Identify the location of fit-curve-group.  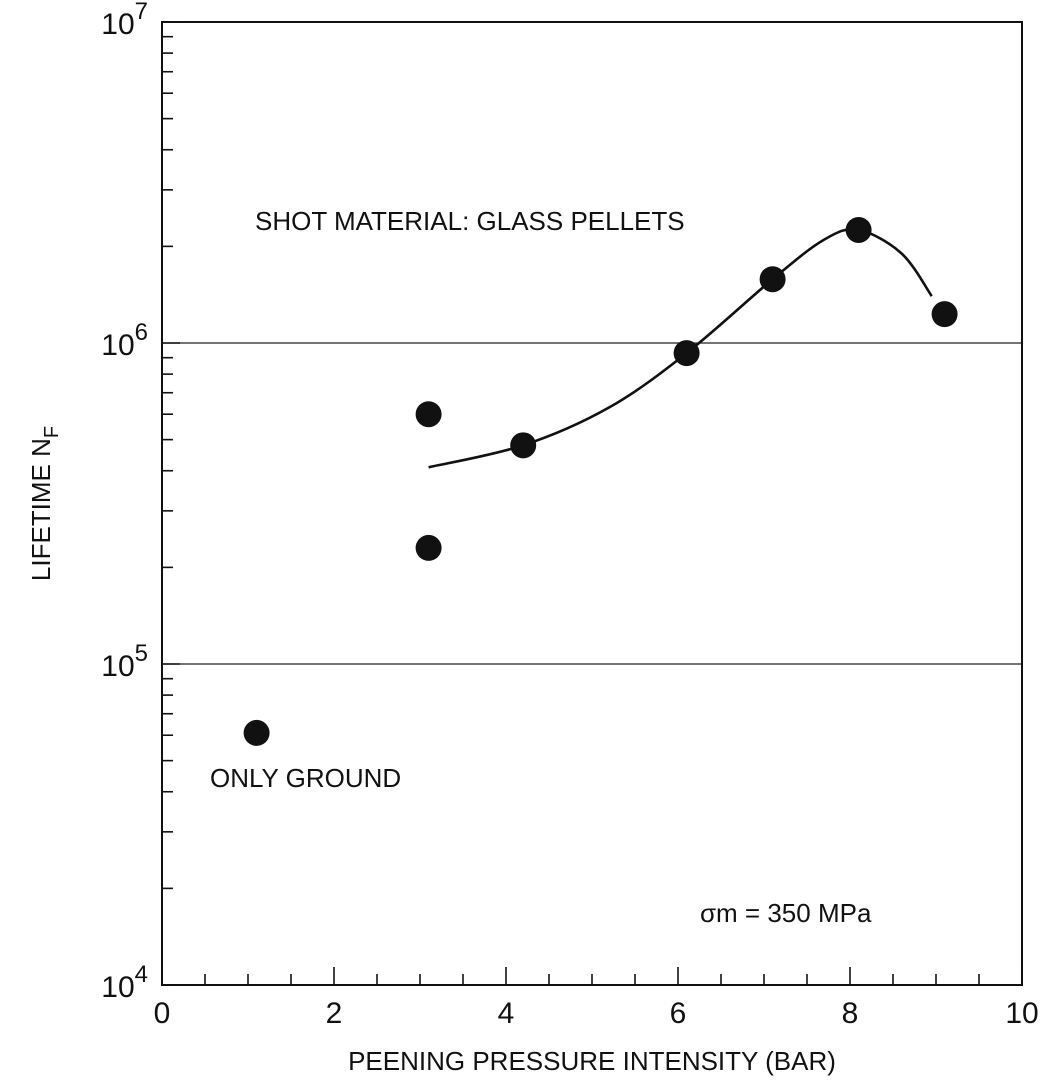
(680, 348).